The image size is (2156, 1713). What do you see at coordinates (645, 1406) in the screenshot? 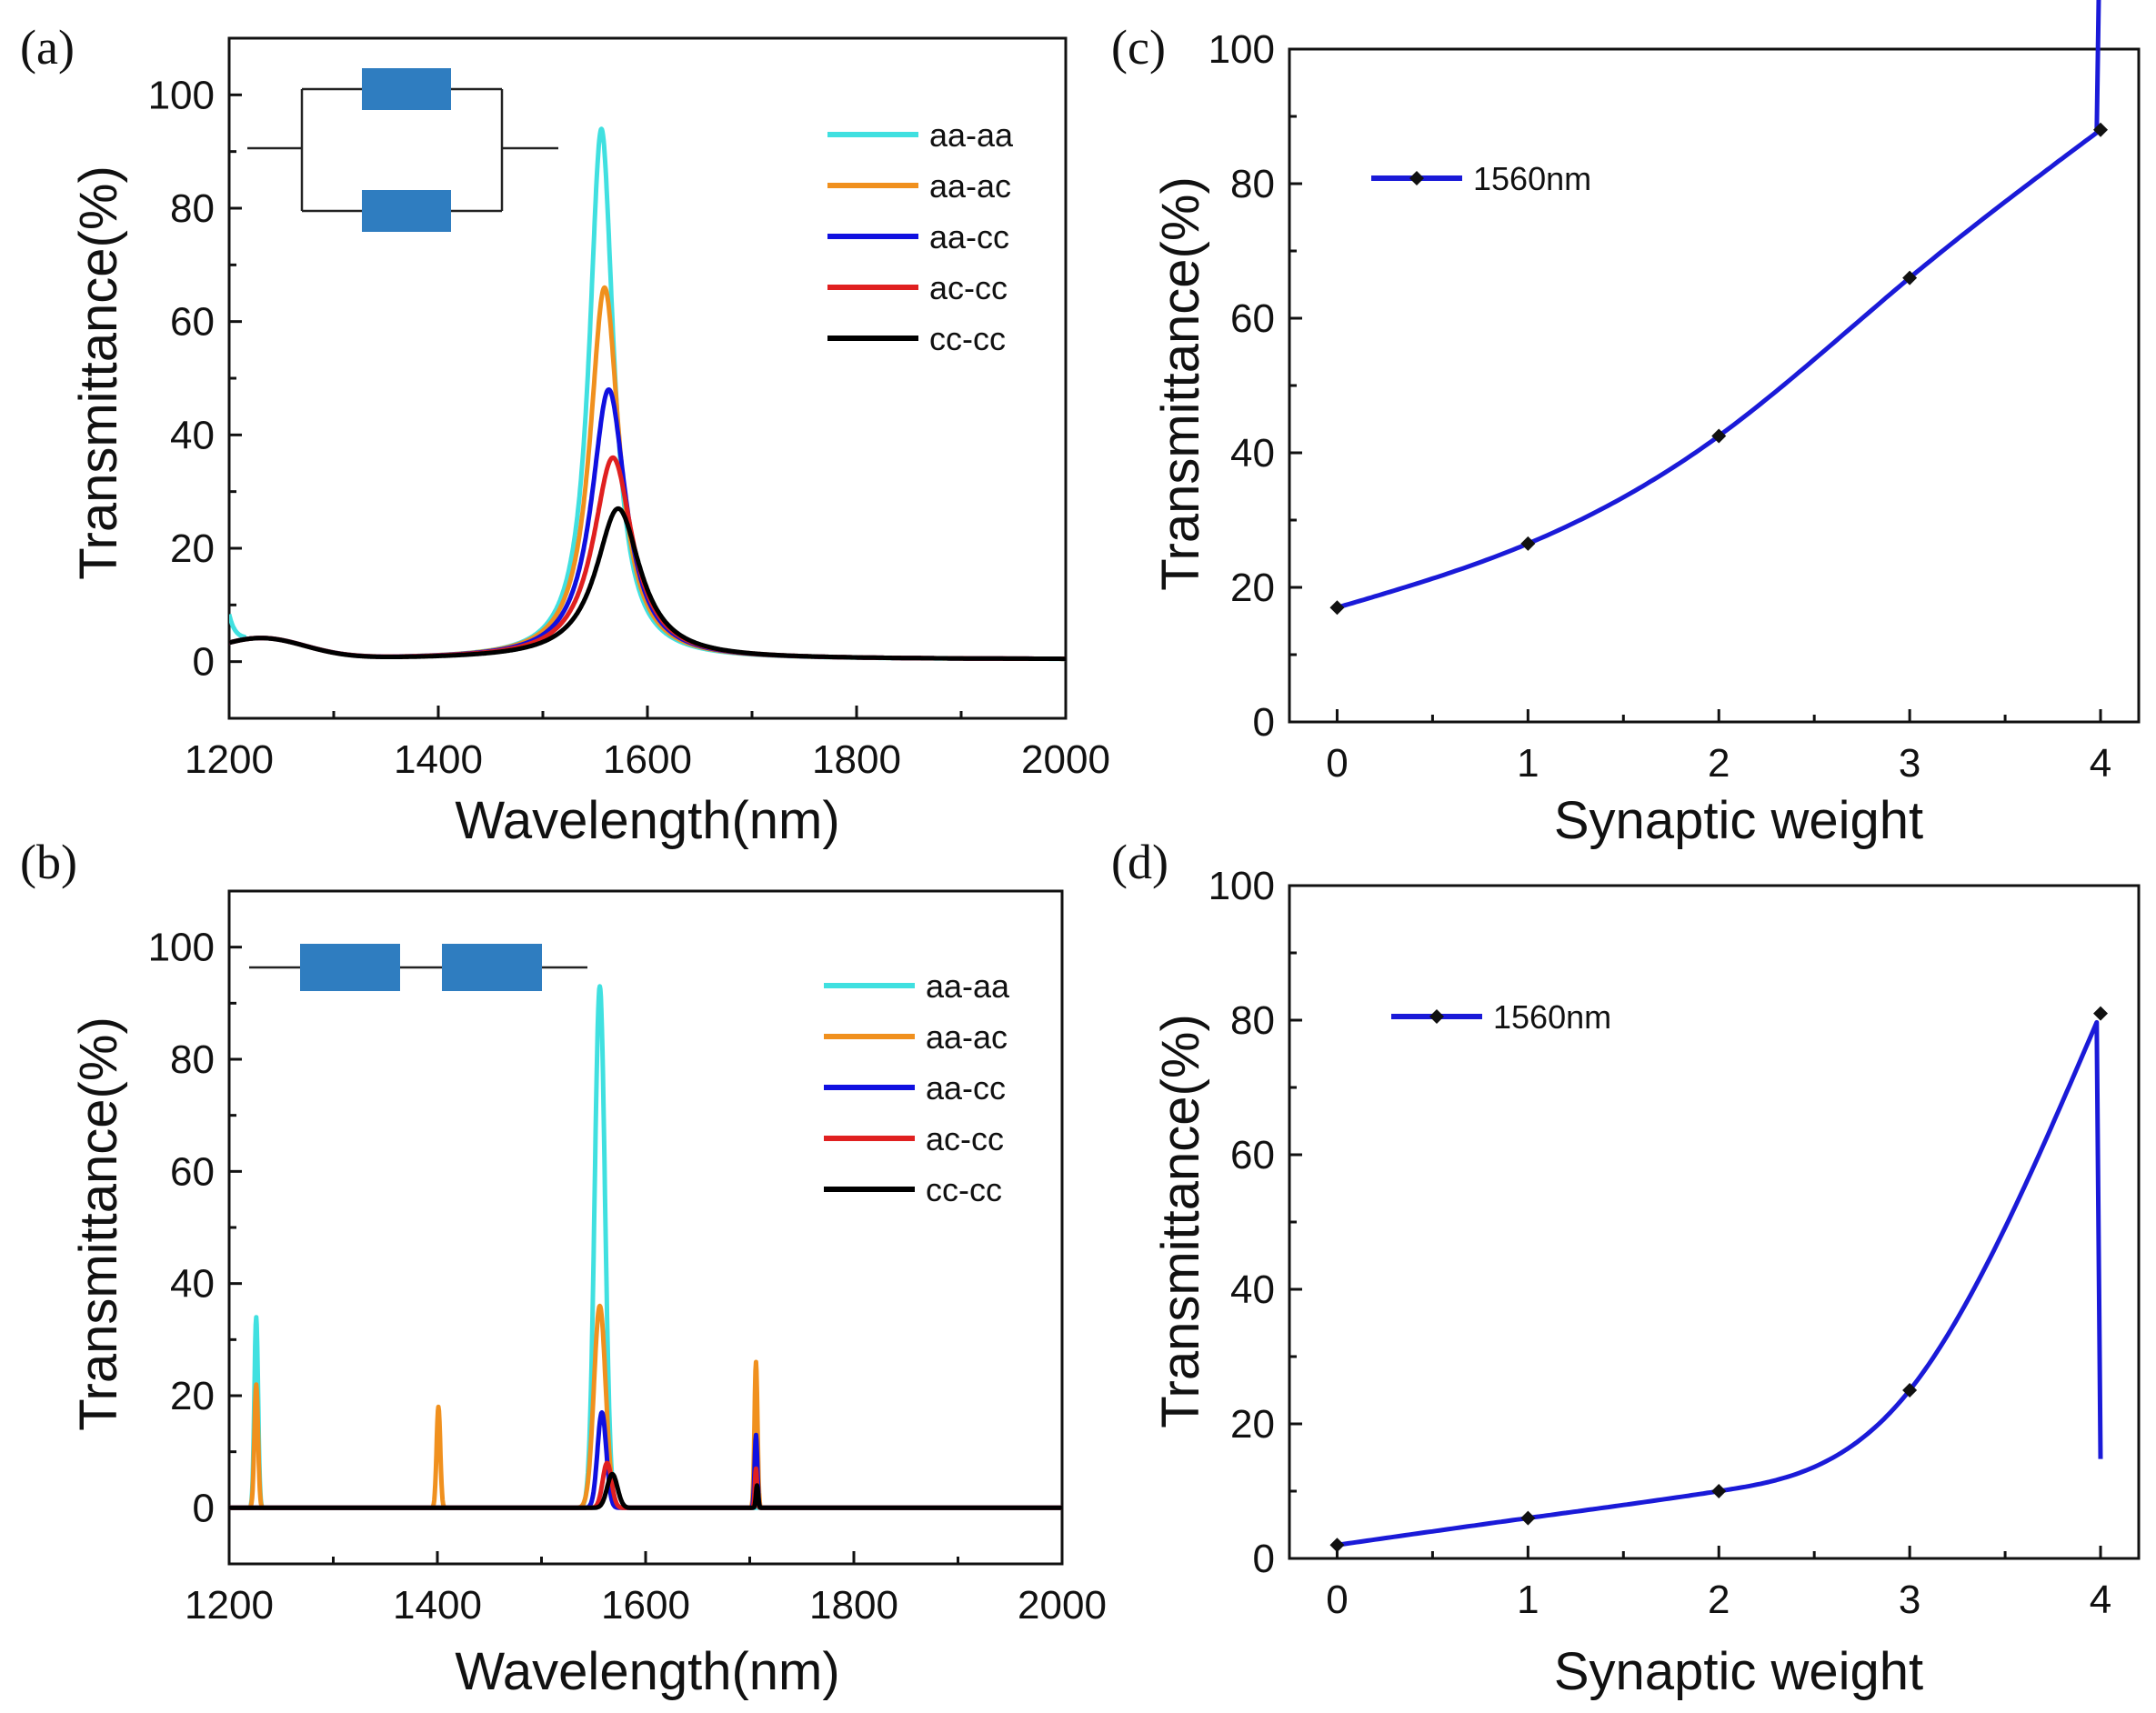
I see `series-line-aa-ac` at bounding box center [645, 1406].